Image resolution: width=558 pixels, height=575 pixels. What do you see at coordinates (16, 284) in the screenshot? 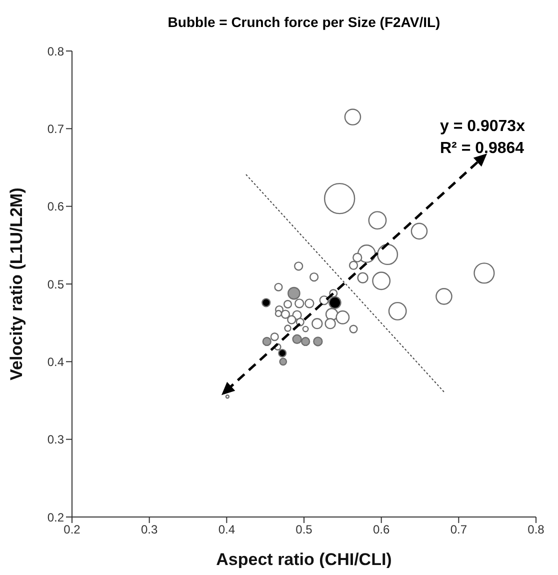
I see `y-axis-title: Velocity ratio (L1U/L2M)` at bounding box center [16, 284].